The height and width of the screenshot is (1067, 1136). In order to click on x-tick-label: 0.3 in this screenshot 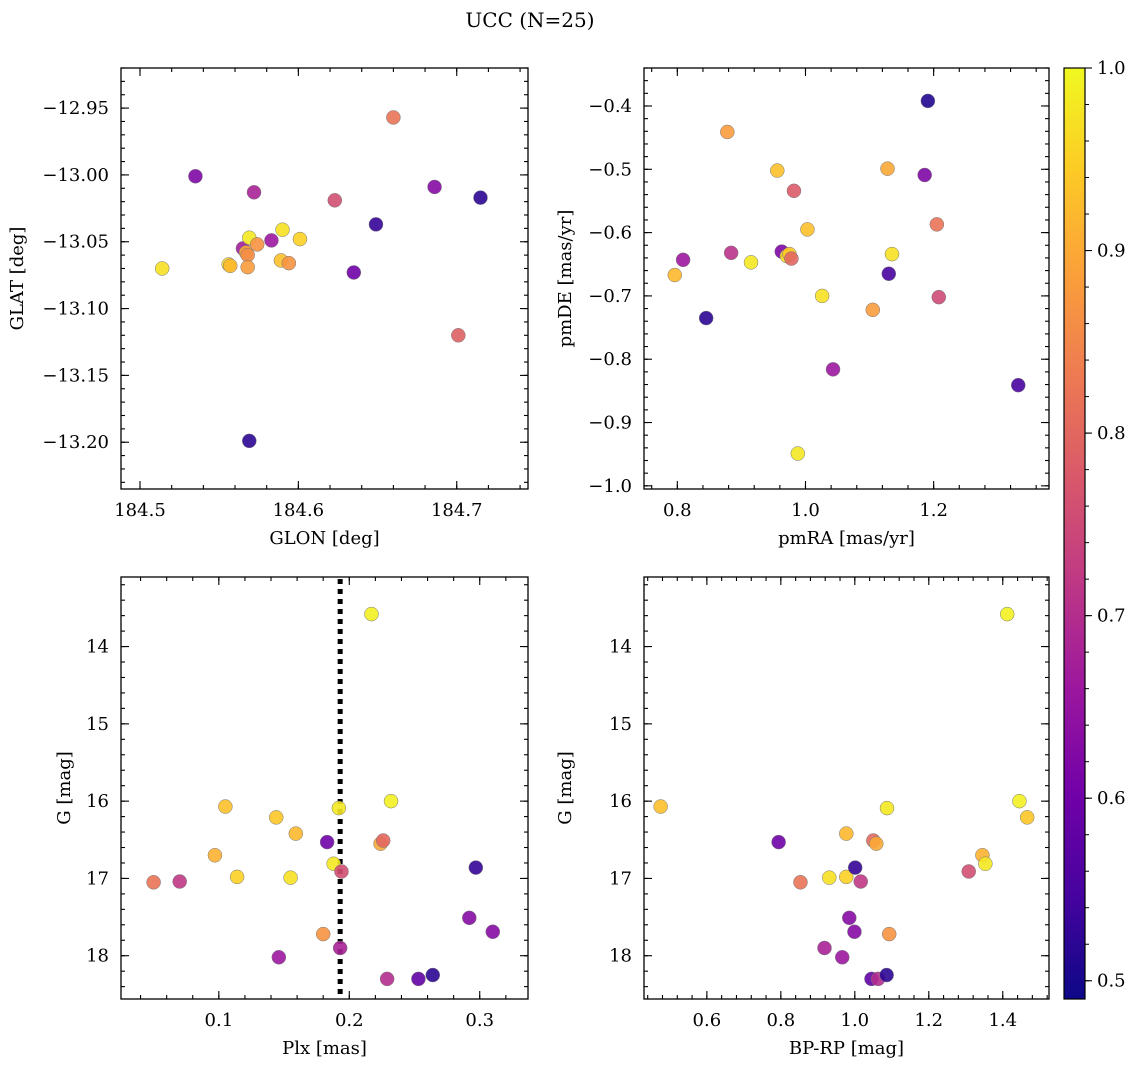, I will do `click(479, 1020)`.